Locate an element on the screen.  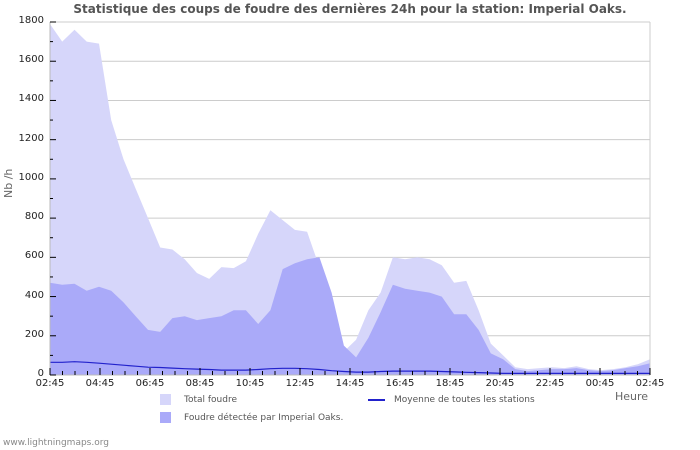
x-tick-label: 14:45 is located at coordinates (350, 383).